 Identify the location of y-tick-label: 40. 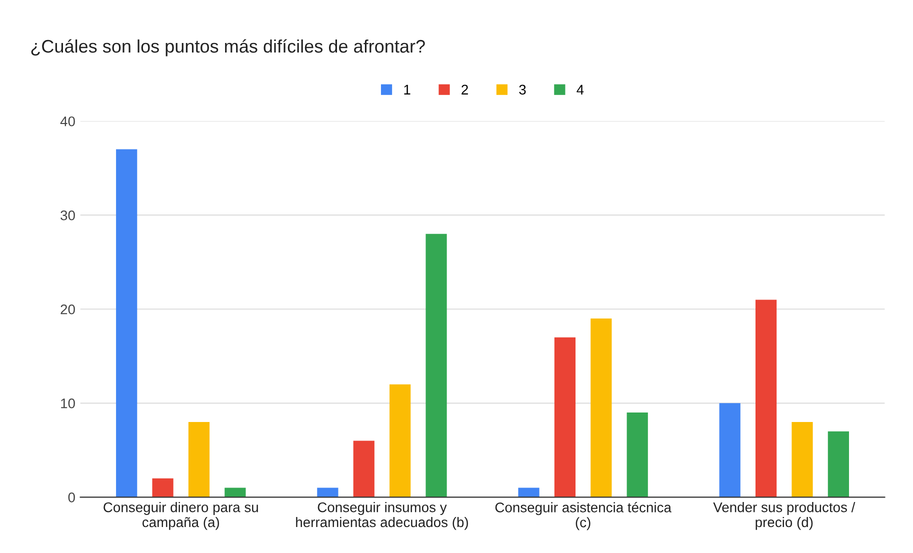
(67, 121).